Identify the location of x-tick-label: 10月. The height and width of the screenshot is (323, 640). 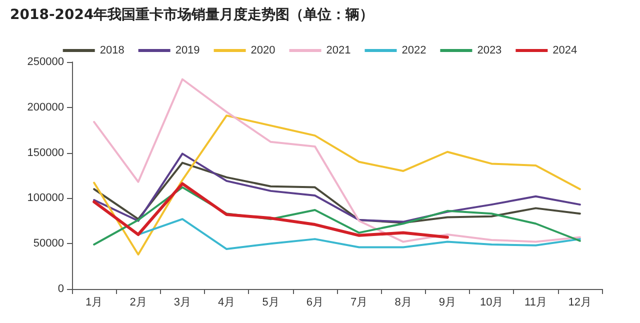
(492, 302).